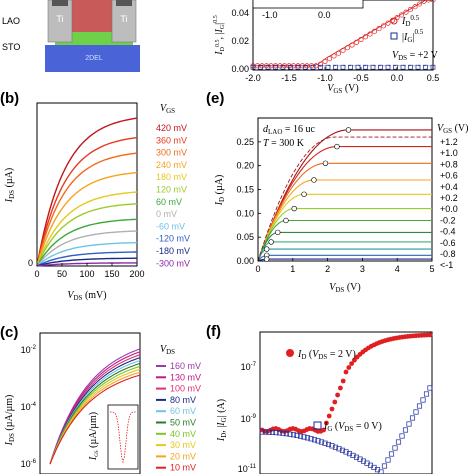 The width and height of the screenshot is (474, 474). I want to click on legend-label: 30 mV, so click(183, 445).